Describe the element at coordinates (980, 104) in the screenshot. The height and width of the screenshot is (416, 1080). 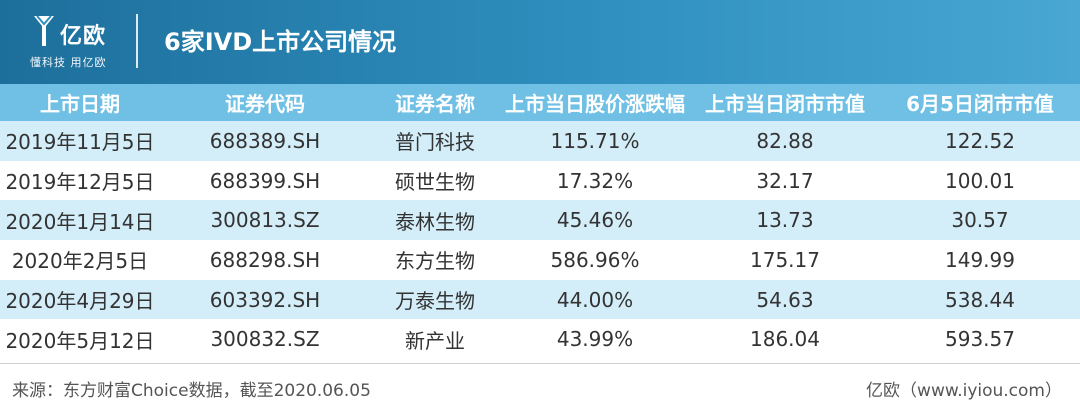
I see `column-header: 6月5日闭市市值` at that location.